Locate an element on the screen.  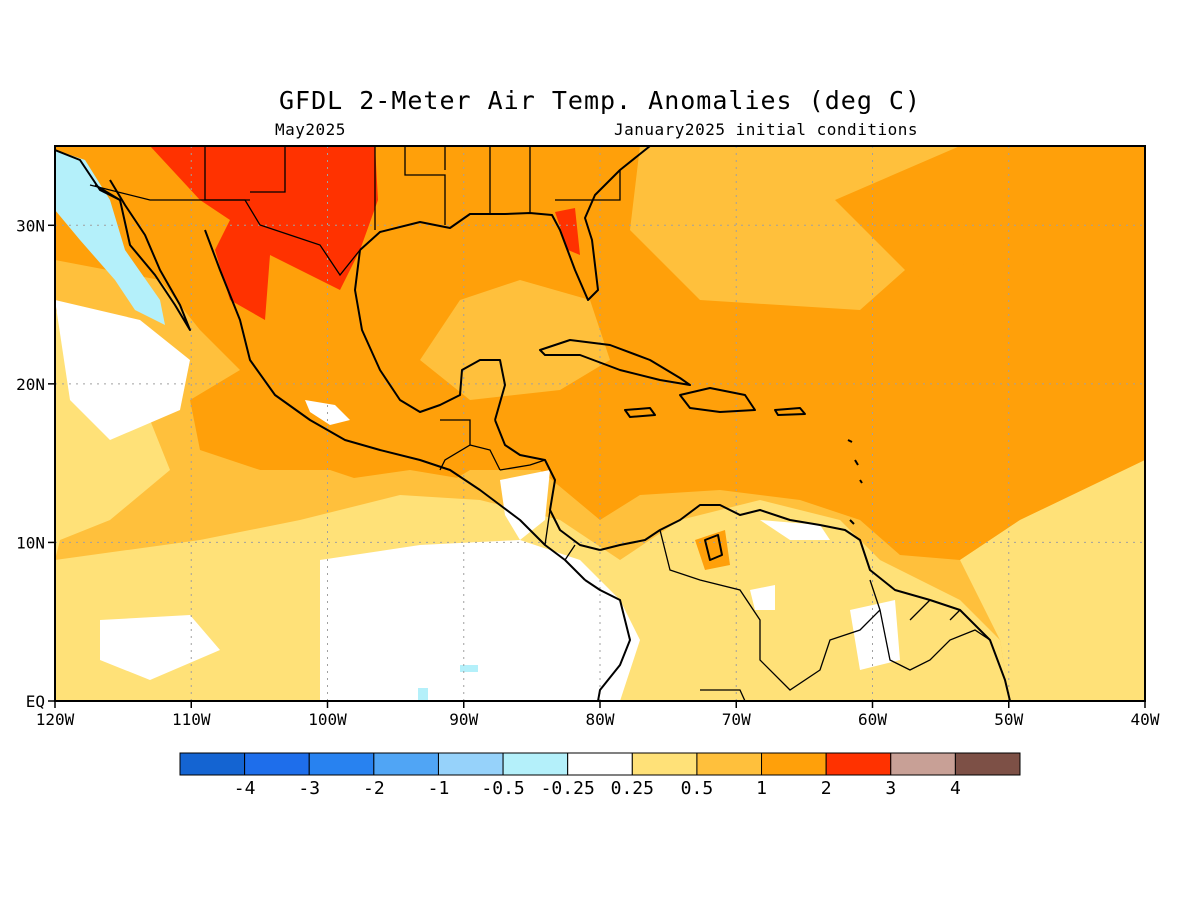
neutral-zone-pacific is located at coordinates (480, 620).